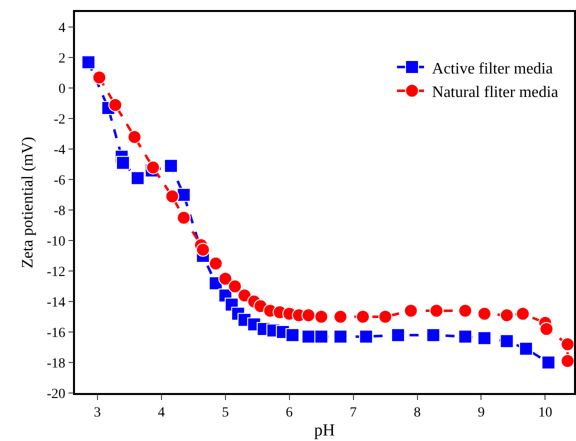 The height and width of the screenshot is (441, 576). What do you see at coordinates (56, 302) in the screenshot?
I see `y-tick-label: -14` at bounding box center [56, 302].